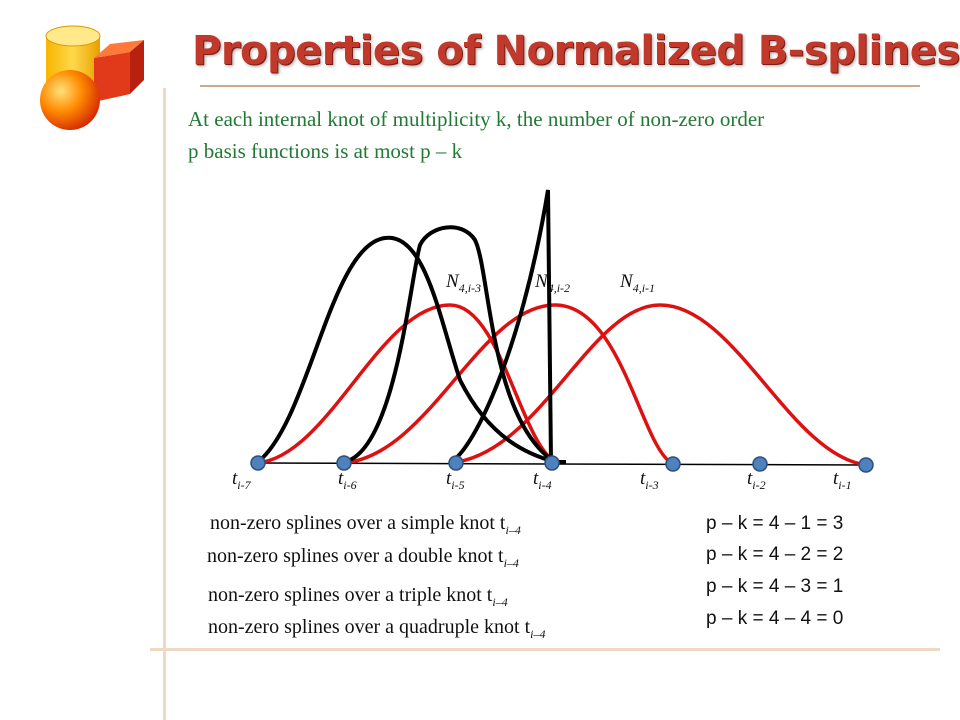  Describe the element at coordinates (775, 523) in the screenshot. I see `equation-simple: p – k = 4 – 1 = 3` at that location.